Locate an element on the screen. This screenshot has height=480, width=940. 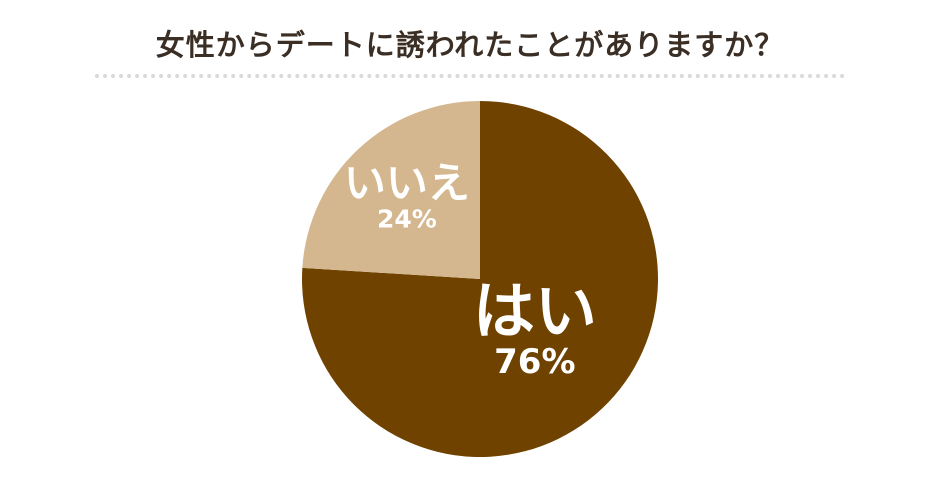
title-divider is located at coordinates (470, 76).